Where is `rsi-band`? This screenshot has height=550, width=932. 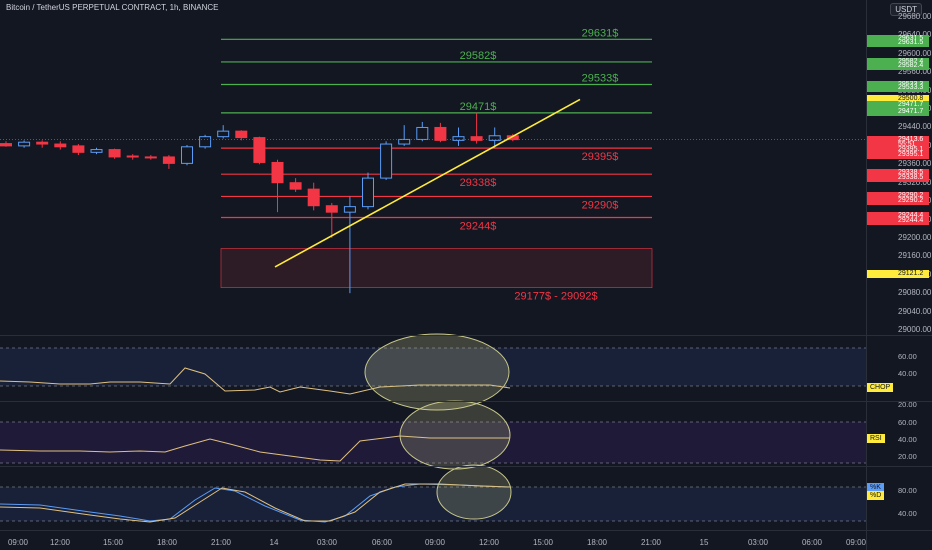 rsi-band is located at coordinates (433, 442).